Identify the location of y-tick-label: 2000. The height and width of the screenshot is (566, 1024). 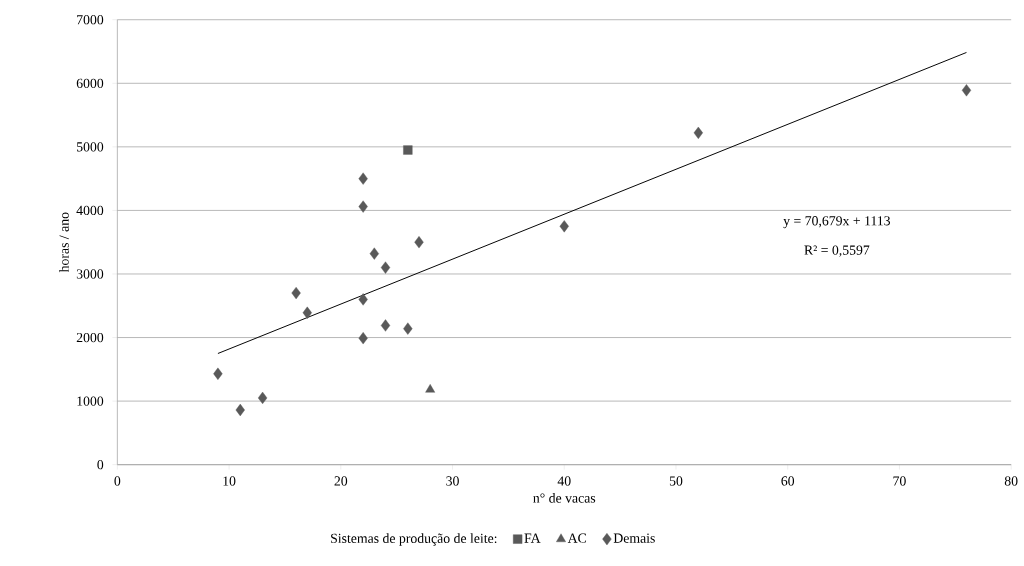
(90, 337).